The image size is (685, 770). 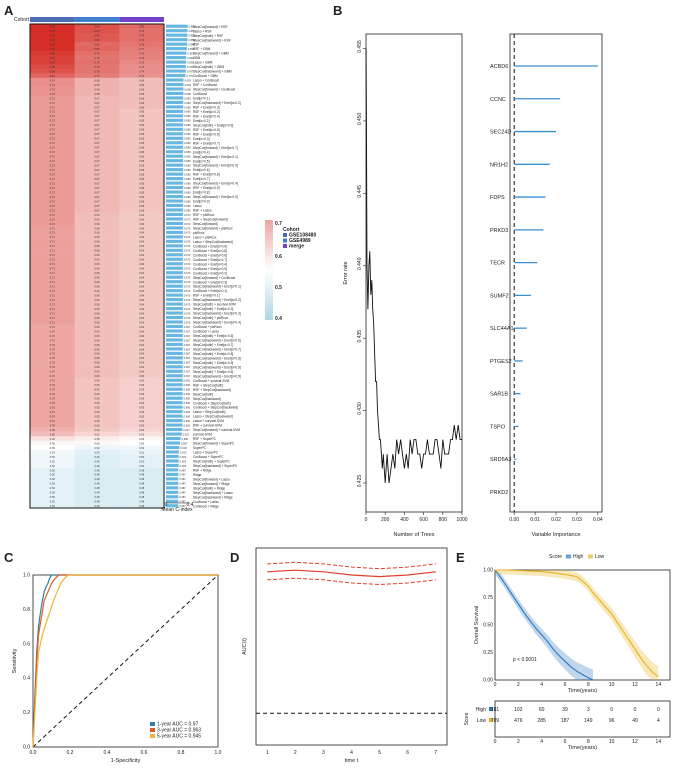 I want to click on model-label: RSF + Enet[α=0.7], so click(x=206, y=143).